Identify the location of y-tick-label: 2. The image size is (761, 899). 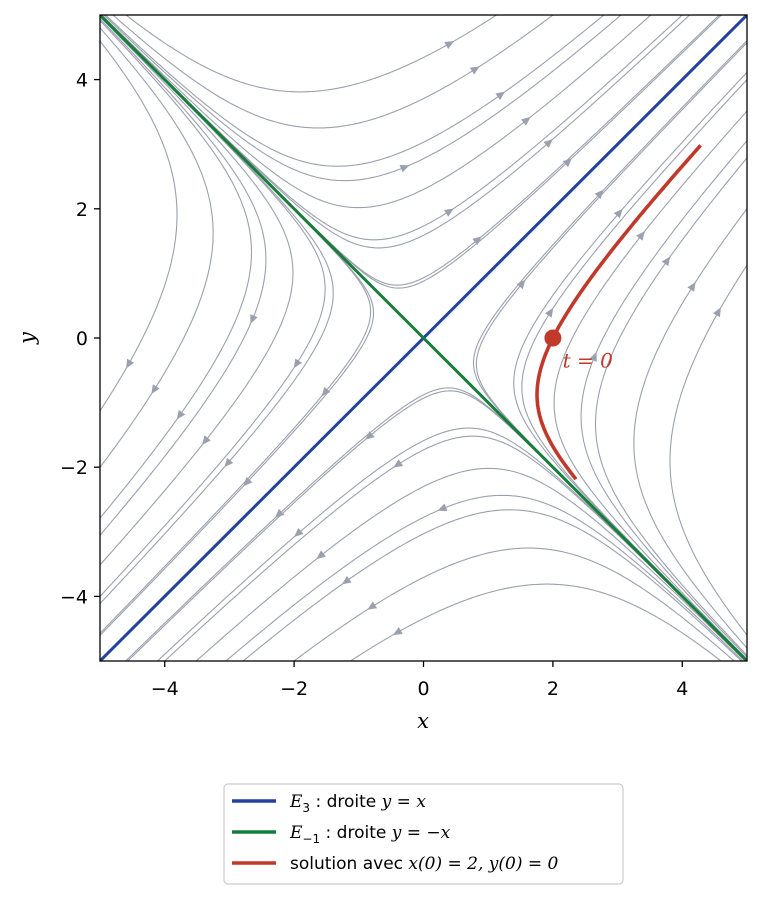
(82, 210).